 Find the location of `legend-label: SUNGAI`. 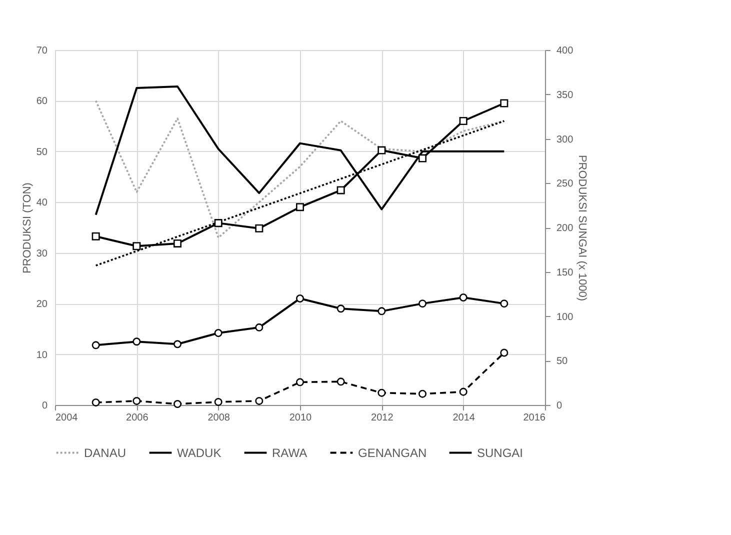

legend-label: SUNGAI is located at coordinates (500, 453).